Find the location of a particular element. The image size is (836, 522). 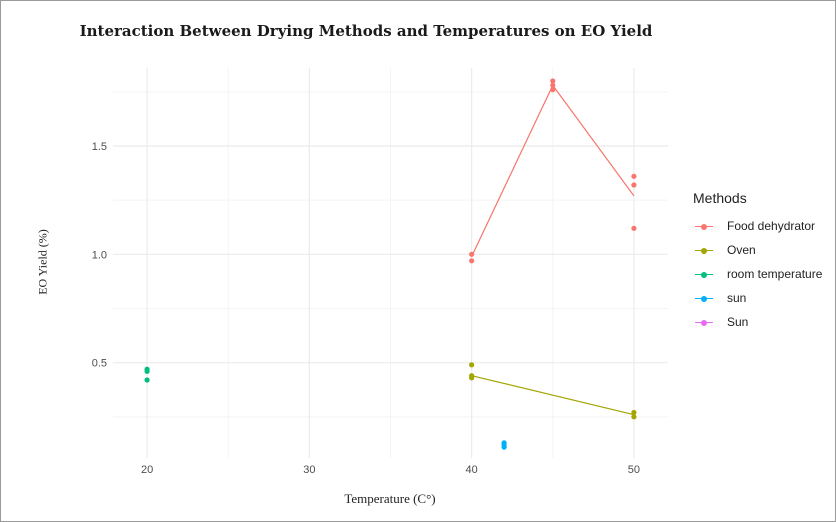

legend-label: Food dehydrator is located at coordinates (771, 226).